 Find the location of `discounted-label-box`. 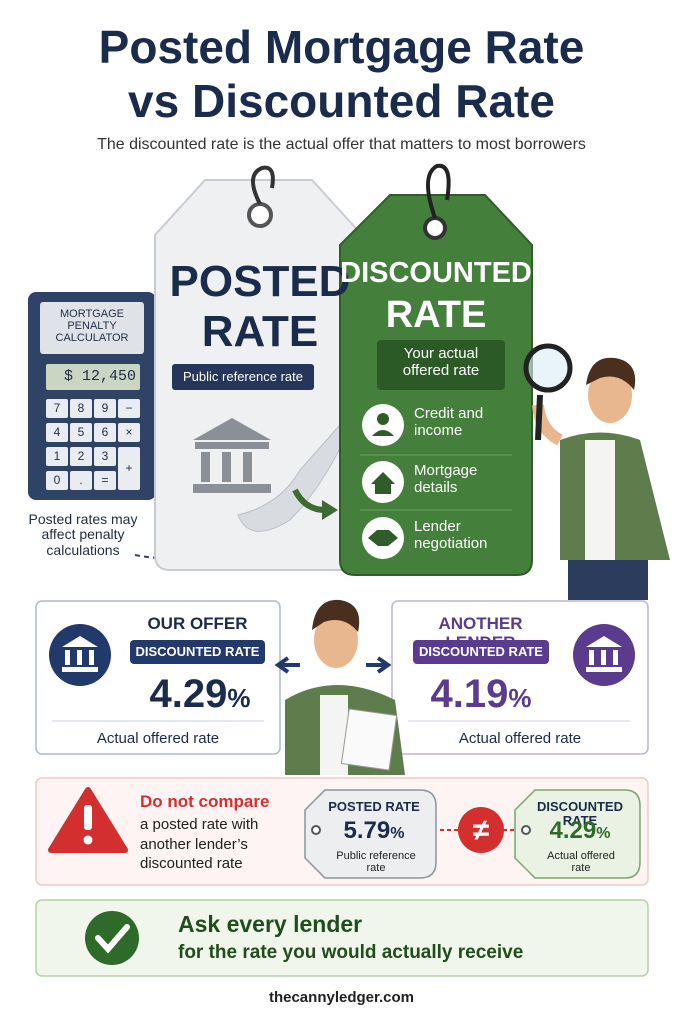

discounted-label-box is located at coordinates (441, 365).